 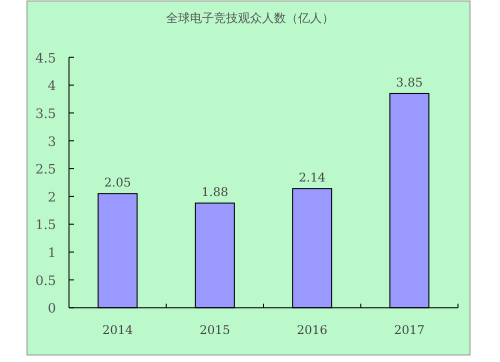 I want to click on x-tick-label: 2015, so click(x=215, y=330).